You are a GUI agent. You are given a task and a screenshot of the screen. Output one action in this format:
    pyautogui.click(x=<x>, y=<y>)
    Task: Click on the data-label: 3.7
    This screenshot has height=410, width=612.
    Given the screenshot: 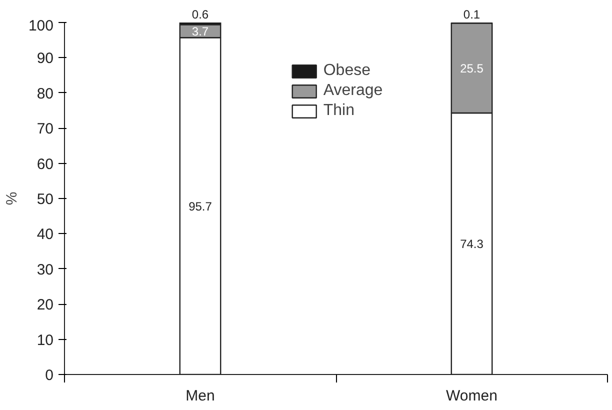 What is the action you would take?
    pyautogui.click(x=200, y=31)
    